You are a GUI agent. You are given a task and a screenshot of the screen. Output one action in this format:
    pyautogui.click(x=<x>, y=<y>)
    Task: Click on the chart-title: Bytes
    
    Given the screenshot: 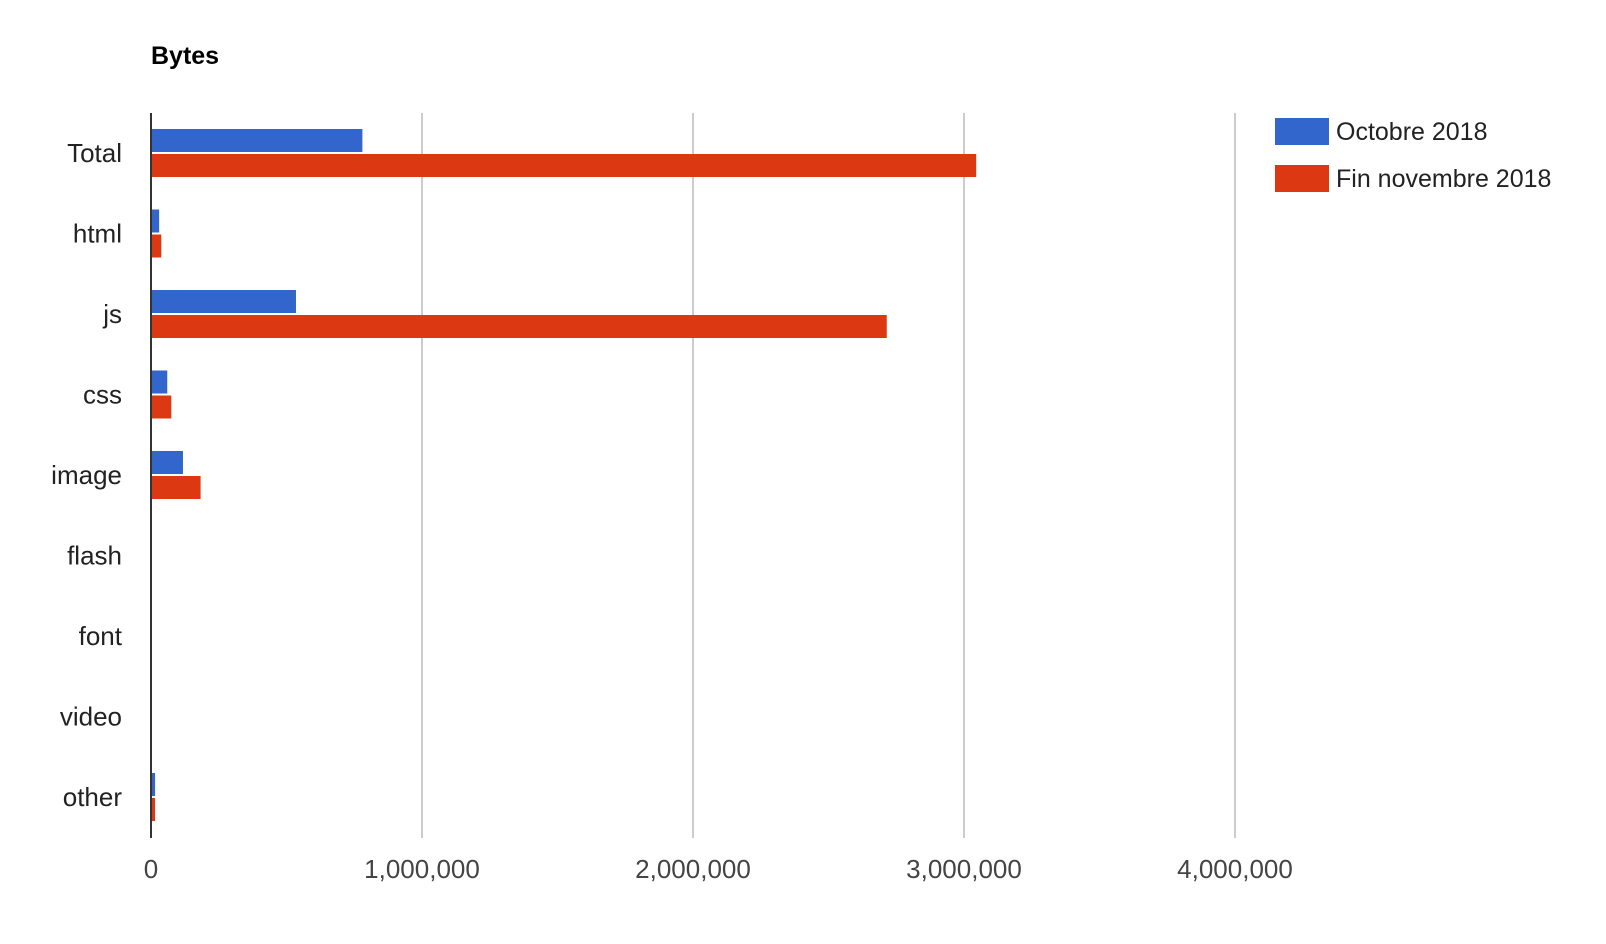 What is the action you would take?
    pyautogui.click(x=185, y=56)
    